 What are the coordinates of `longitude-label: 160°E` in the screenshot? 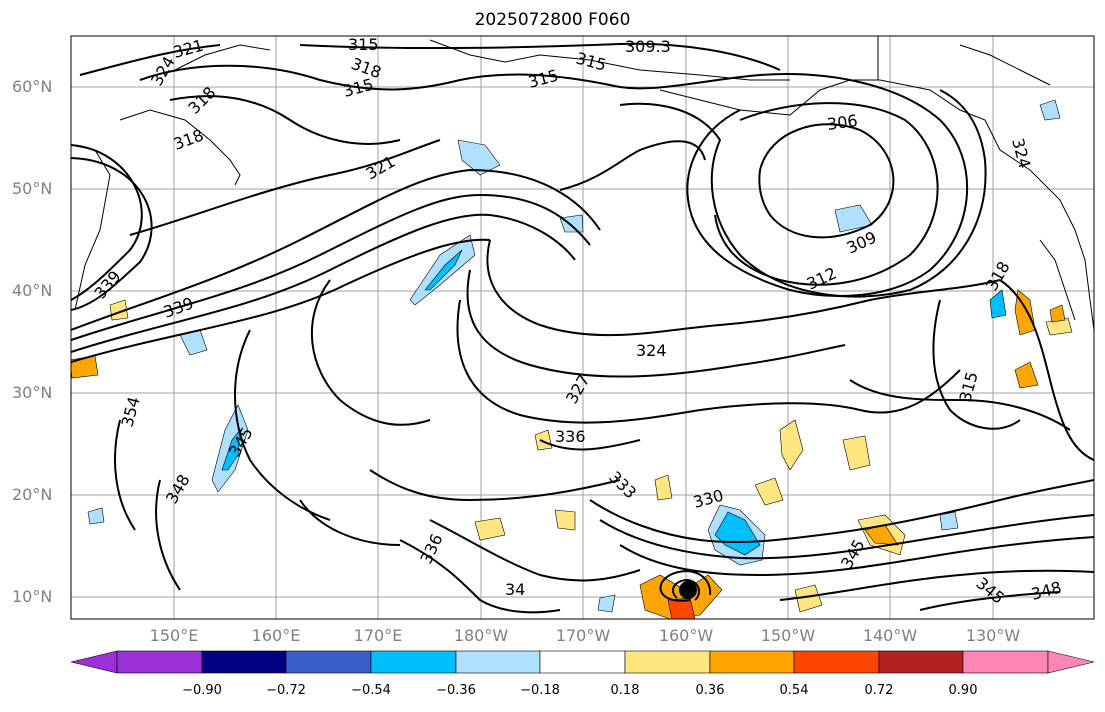 It's located at (276, 635).